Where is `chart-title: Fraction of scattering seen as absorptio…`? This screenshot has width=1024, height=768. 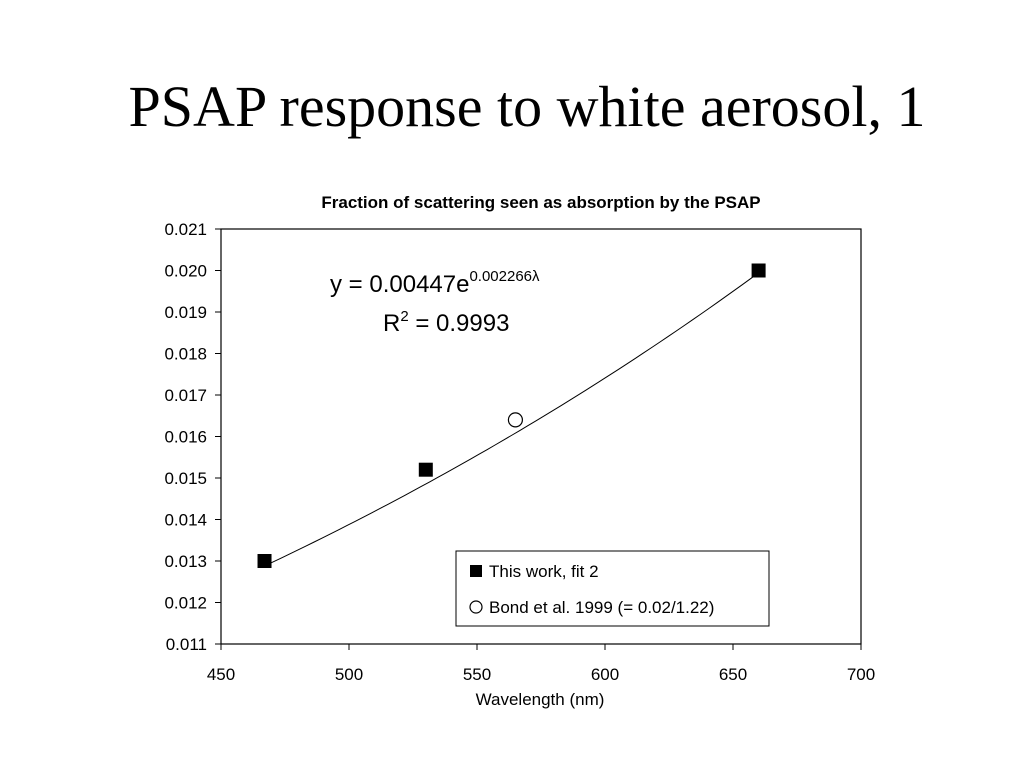
chart-title: Fraction of scattering seen as absorptio… is located at coordinates (540, 202).